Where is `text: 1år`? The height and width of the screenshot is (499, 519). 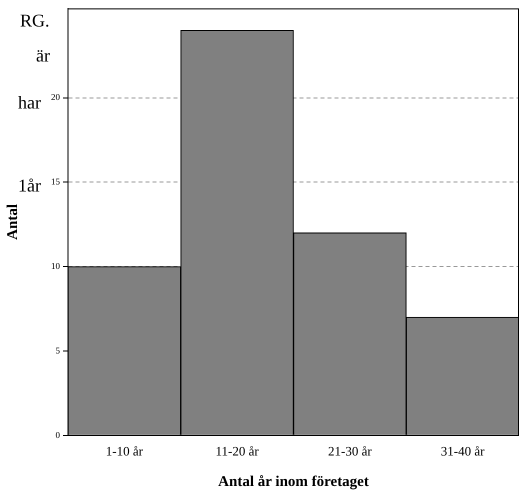
text: 1år is located at coordinates (29, 186).